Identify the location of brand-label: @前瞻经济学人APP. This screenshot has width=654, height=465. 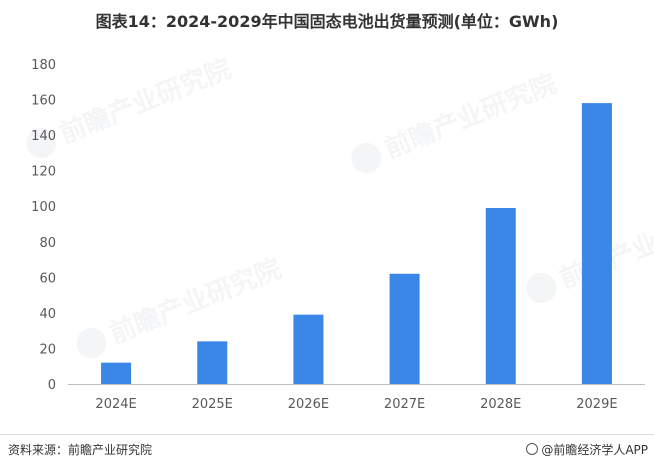
(587, 449).